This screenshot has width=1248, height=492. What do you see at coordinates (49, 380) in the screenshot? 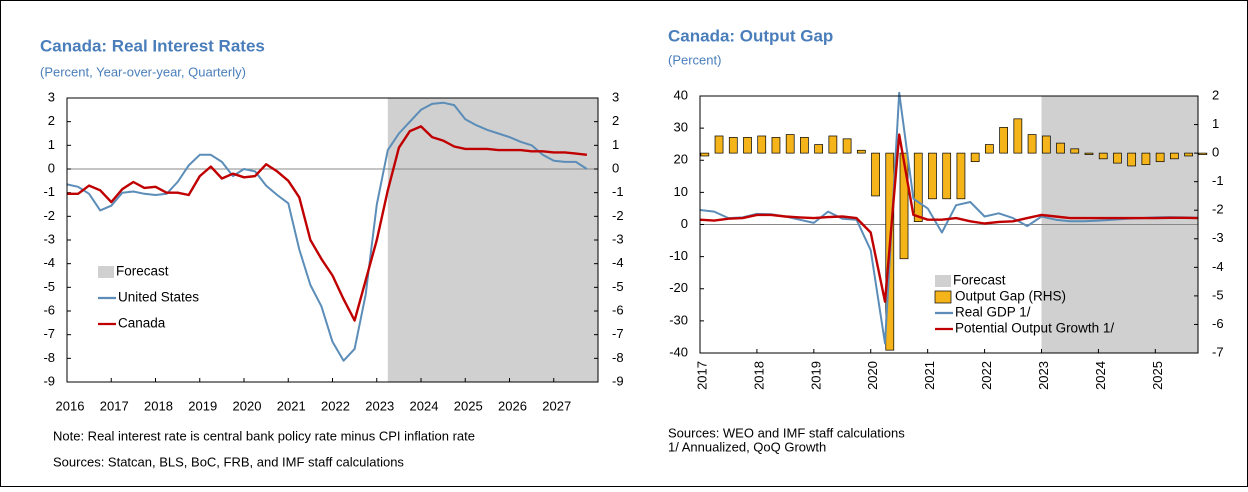
I see `y-tick-label: -9` at bounding box center [49, 380].